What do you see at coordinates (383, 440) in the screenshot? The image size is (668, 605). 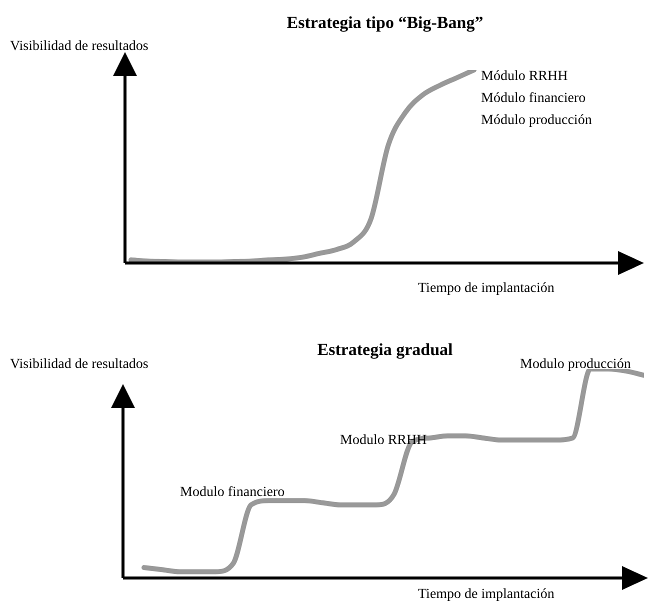 I see `annotation: Modulo RRHH` at bounding box center [383, 440].